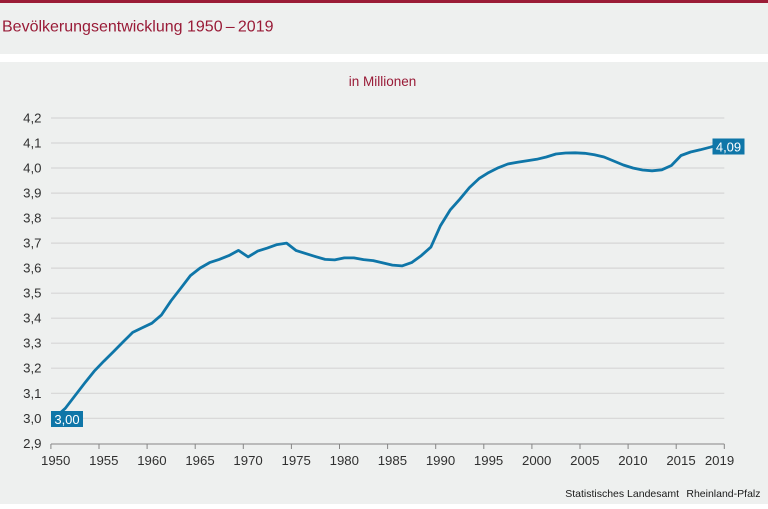 The height and width of the screenshot is (509, 768). What do you see at coordinates (344, 460) in the screenshot?
I see `svg-text: 1980` at bounding box center [344, 460].